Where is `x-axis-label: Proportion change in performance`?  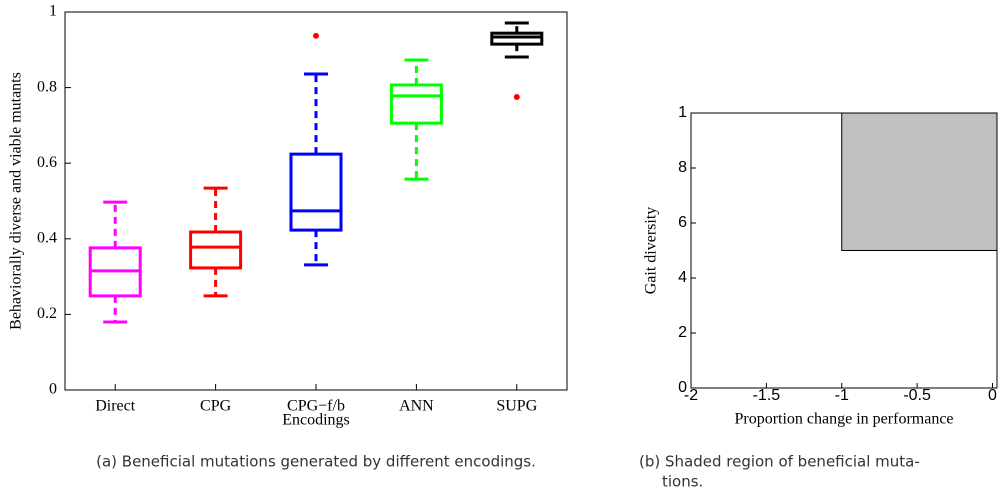
x-axis-label: Proportion change in performance is located at coordinates (843, 419).